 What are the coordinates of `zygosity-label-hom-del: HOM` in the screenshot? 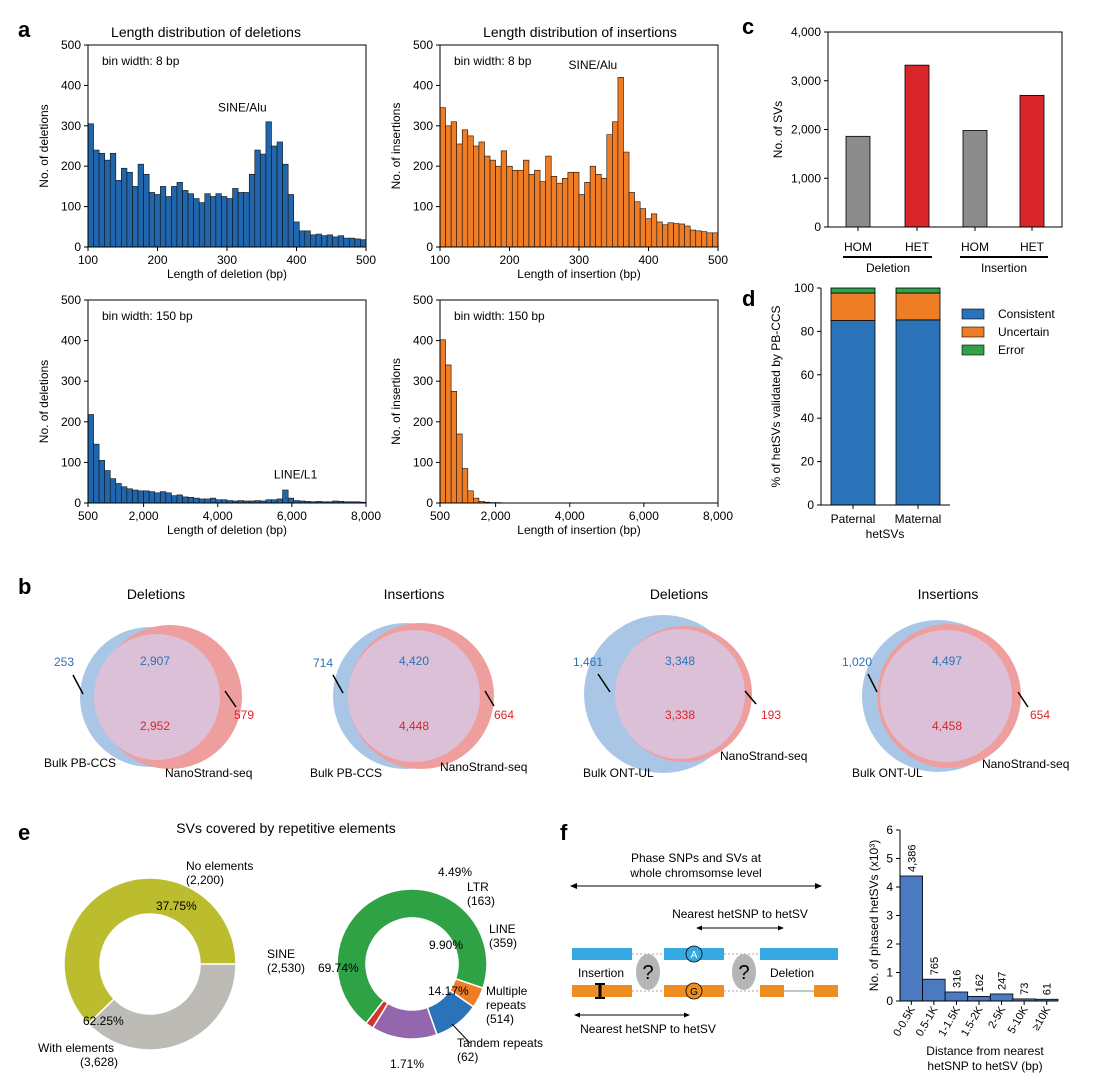 It's located at (858, 247).